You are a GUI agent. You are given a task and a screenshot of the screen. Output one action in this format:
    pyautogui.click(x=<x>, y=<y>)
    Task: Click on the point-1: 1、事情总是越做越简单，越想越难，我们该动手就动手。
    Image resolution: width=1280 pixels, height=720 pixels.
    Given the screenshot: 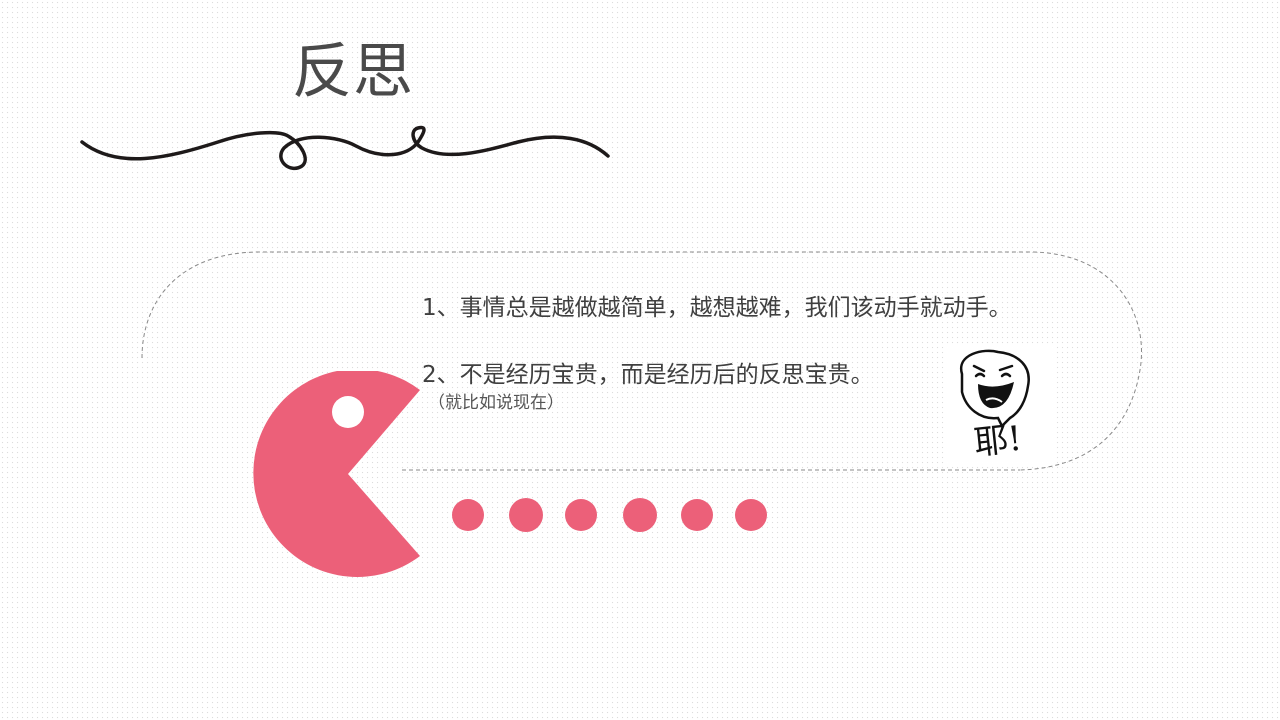 What is the action you would take?
    pyautogui.click(x=717, y=308)
    